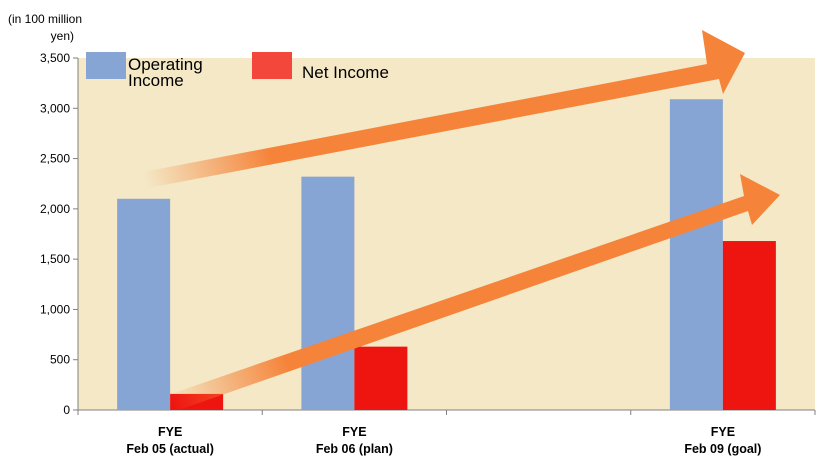 Image resolution: width=822 pixels, height=460 pixels. What do you see at coordinates (60, 360) in the screenshot?
I see `y-tick-label: 500` at bounding box center [60, 360].